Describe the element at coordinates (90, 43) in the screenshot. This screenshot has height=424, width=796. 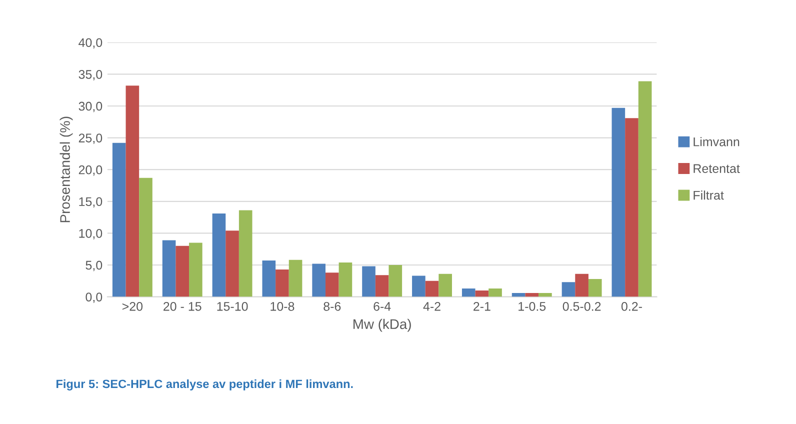
I see `y-tick-label: 40,0` at that location.